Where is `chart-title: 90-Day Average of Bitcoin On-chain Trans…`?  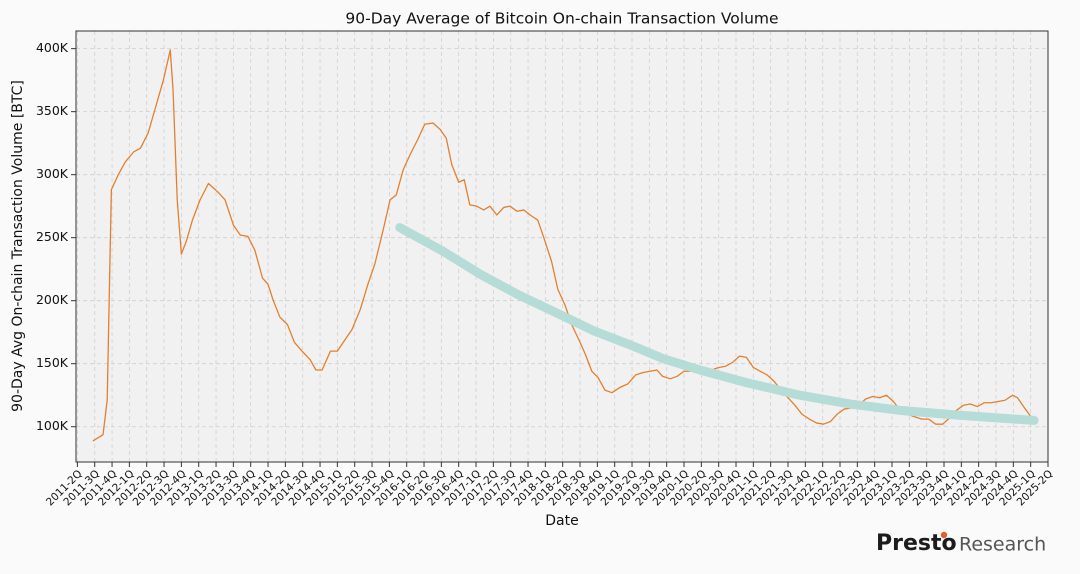
chart-title: 90-Day Average of Bitcoin On-chain Trans… is located at coordinates (561, 19).